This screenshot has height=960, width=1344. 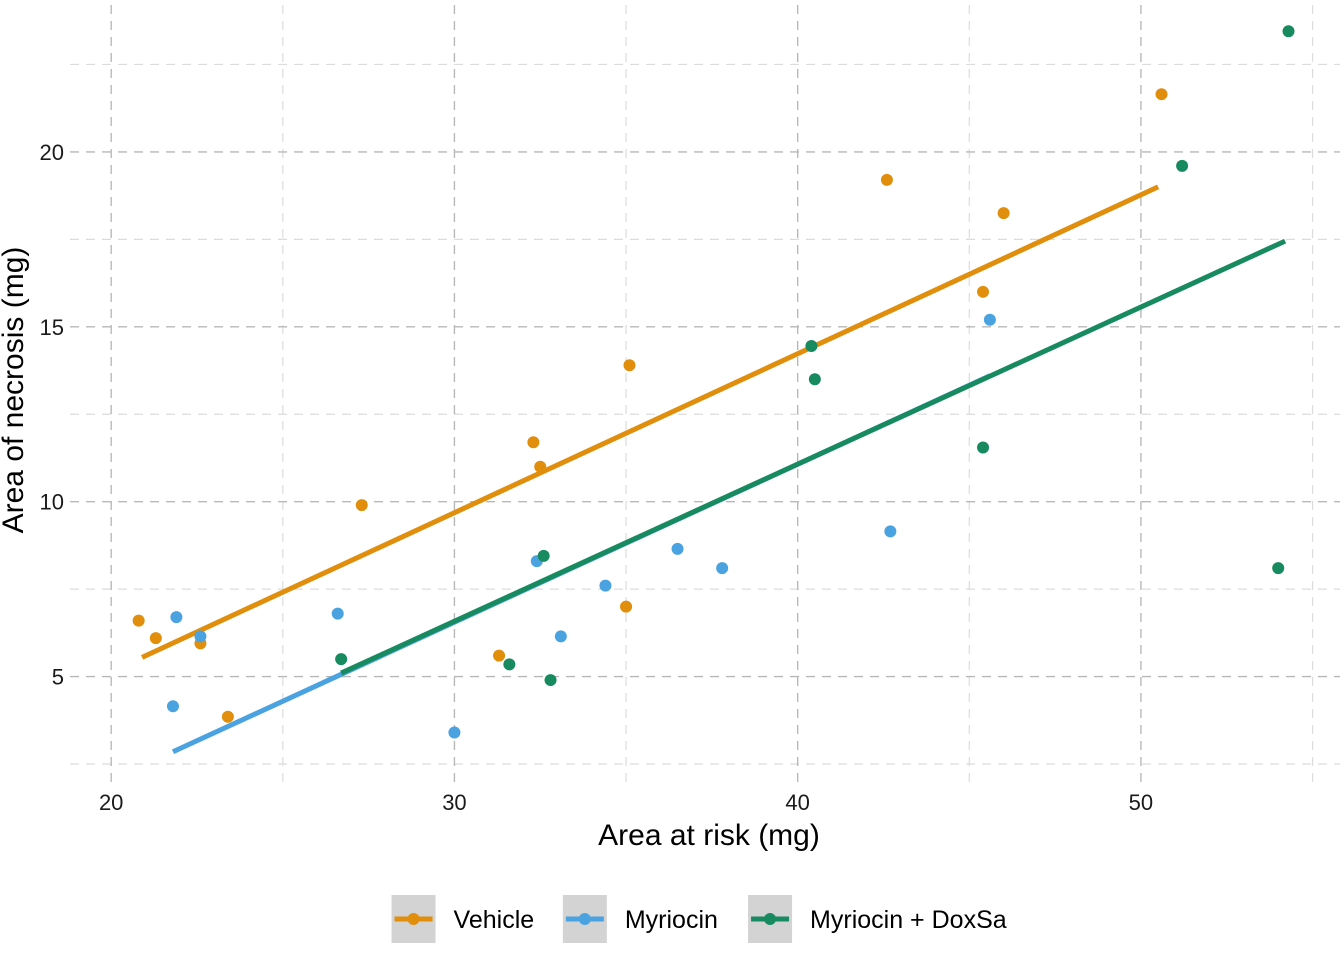 I want to click on x-tick-label: 40, so click(x=797, y=802).